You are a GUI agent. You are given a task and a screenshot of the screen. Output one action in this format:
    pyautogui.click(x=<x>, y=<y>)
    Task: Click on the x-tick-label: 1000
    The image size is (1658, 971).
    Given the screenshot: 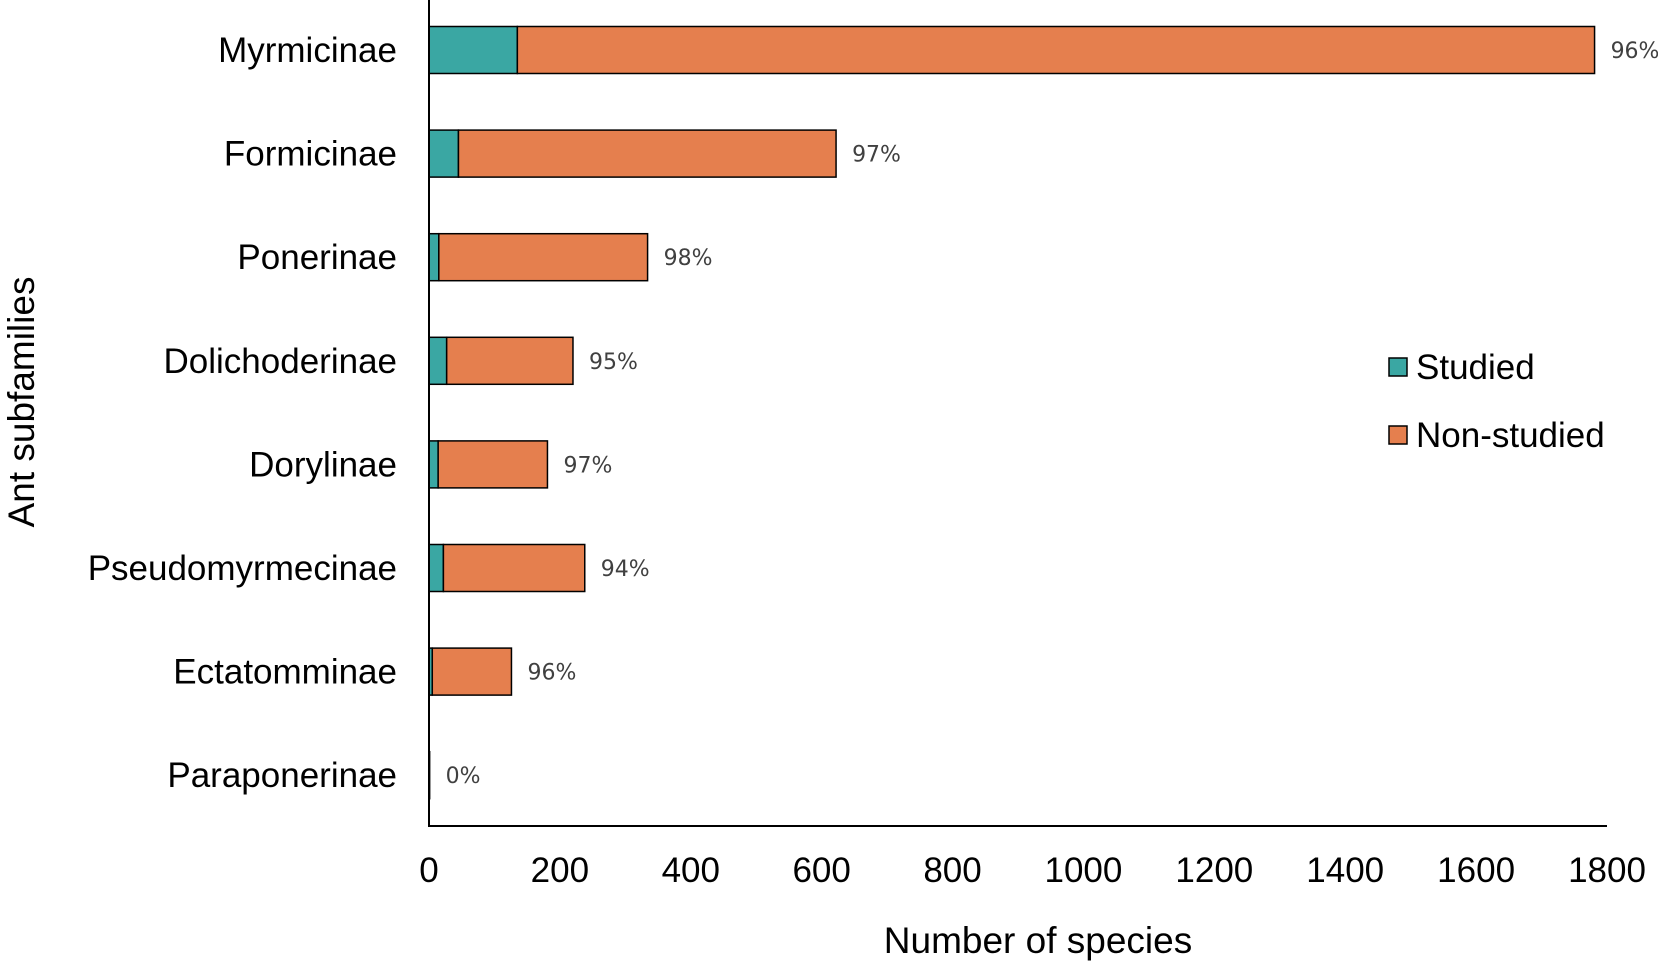 What is the action you would take?
    pyautogui.click(x=1084, y=870)
    